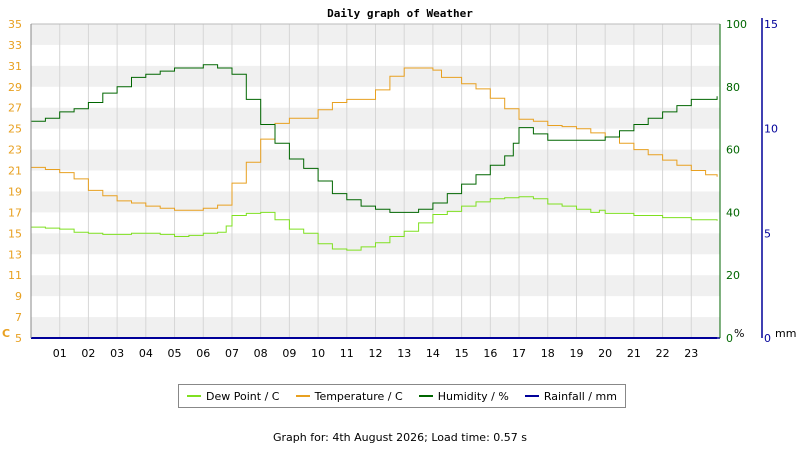 The image size is (800, 450). I want to click on rain-tick-label: 15, so click(771, 24).